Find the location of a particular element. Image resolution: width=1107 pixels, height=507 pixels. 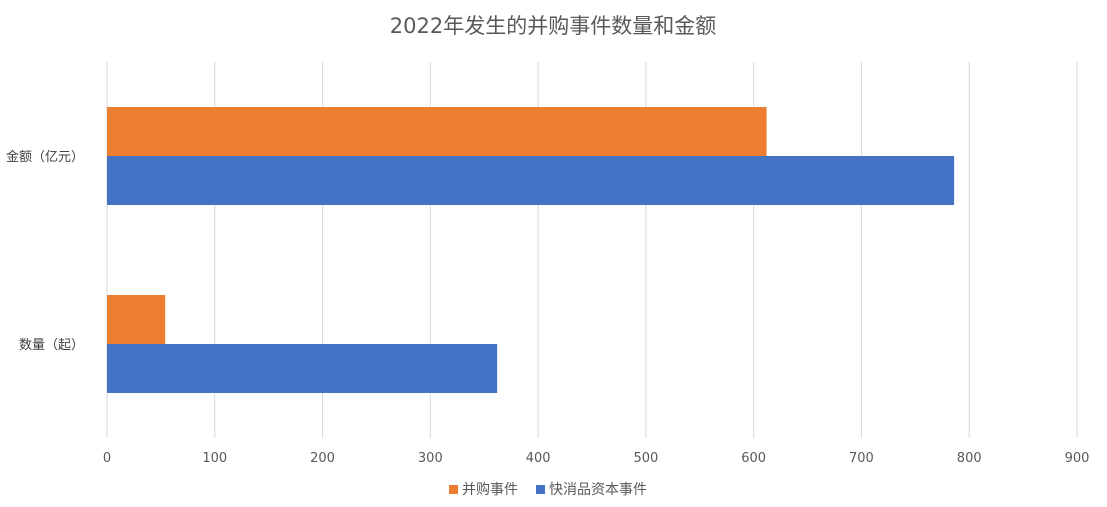

category-label: 金额（亿元） is located at coordinates (45, 157).